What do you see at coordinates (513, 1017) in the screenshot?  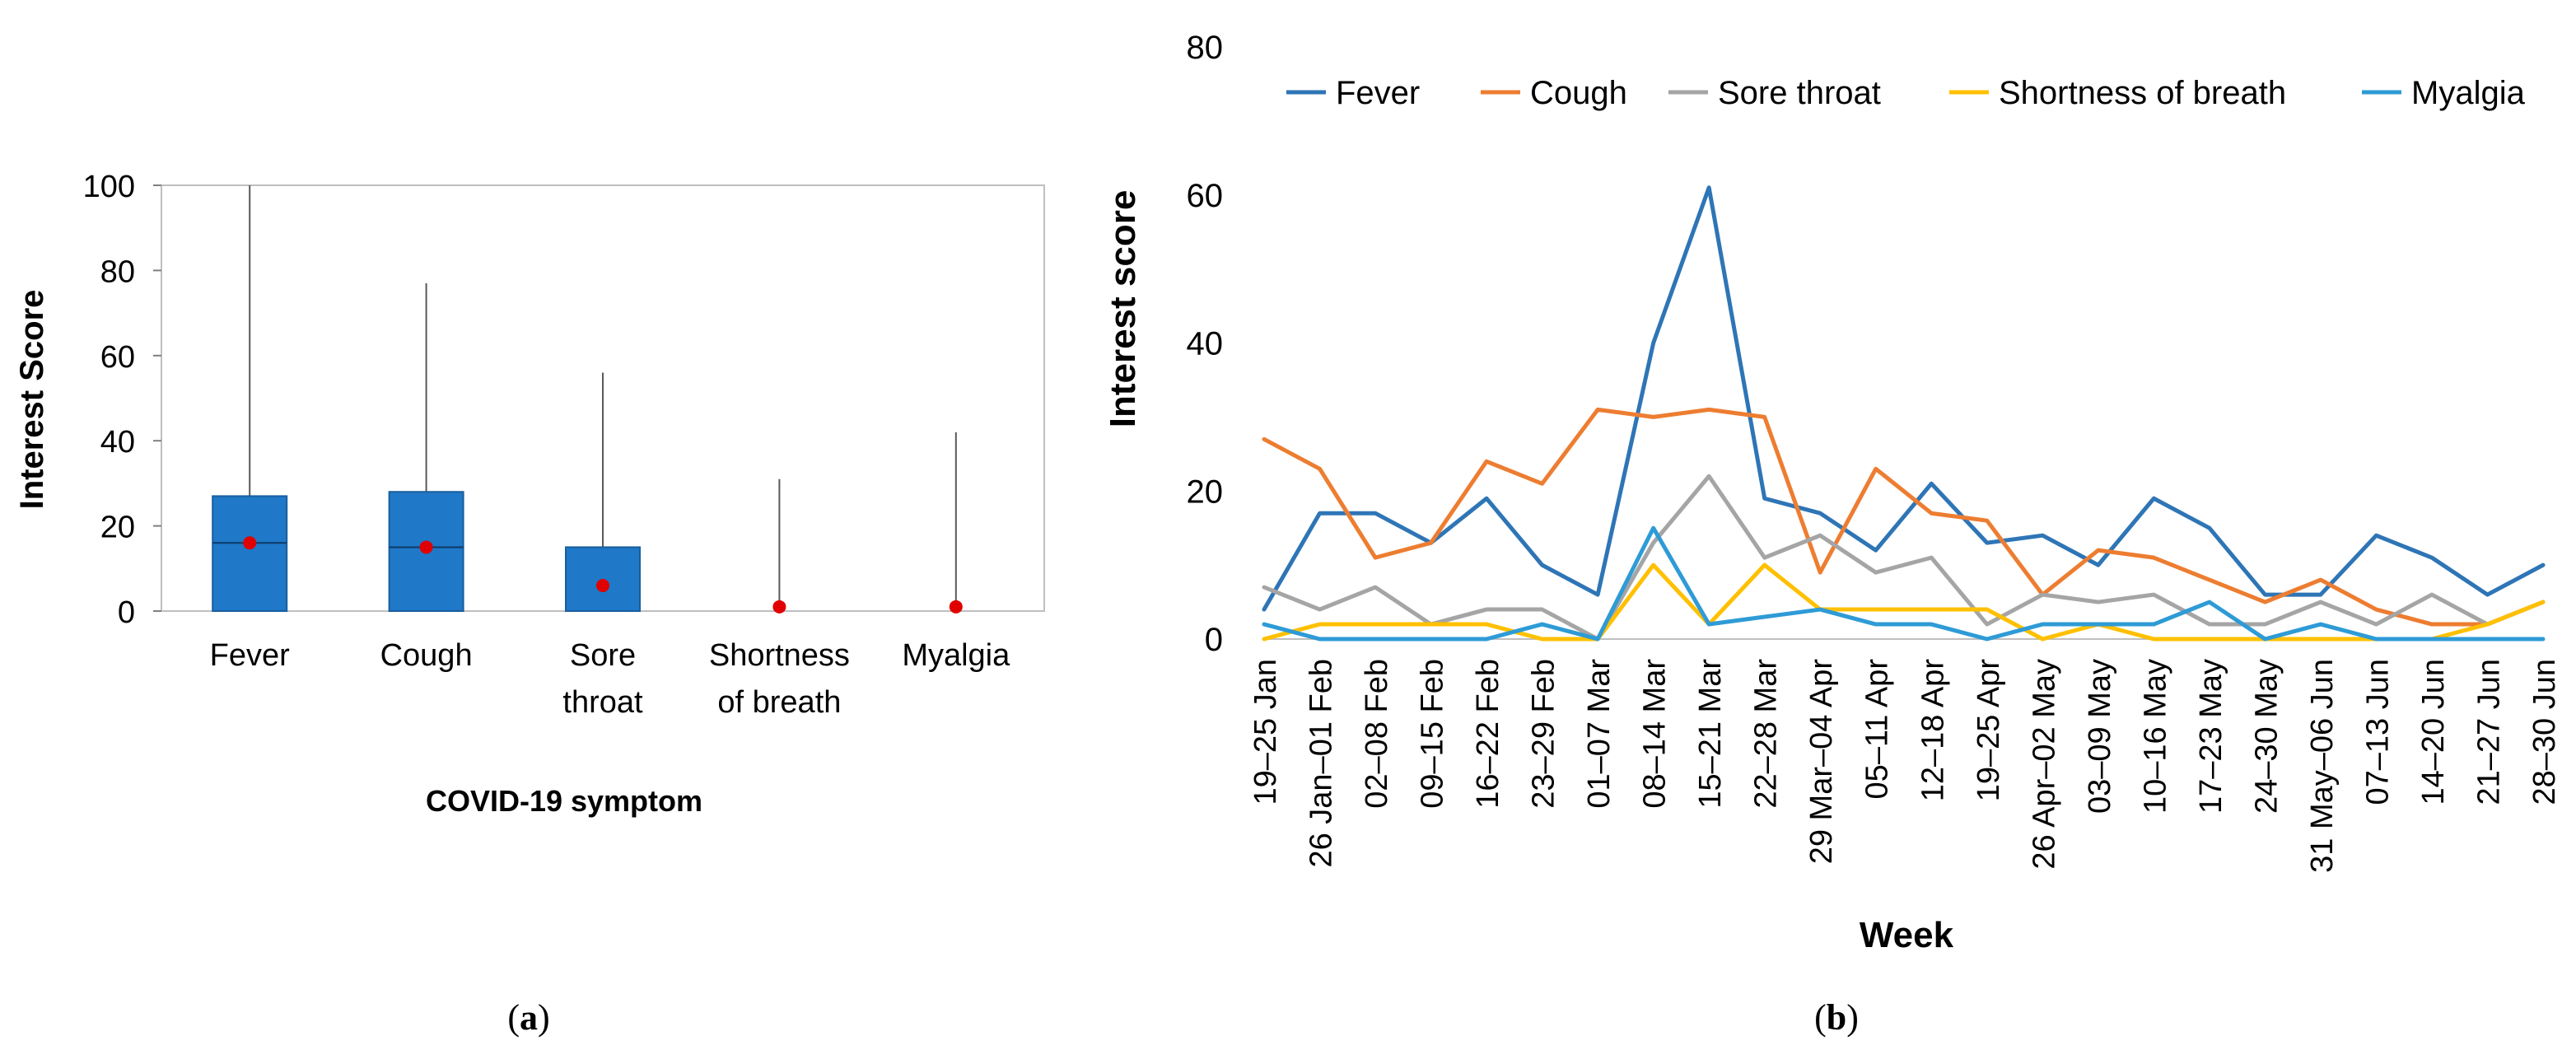 I see `panel-a-caption-open: (` at bounding box center [513, 1017].